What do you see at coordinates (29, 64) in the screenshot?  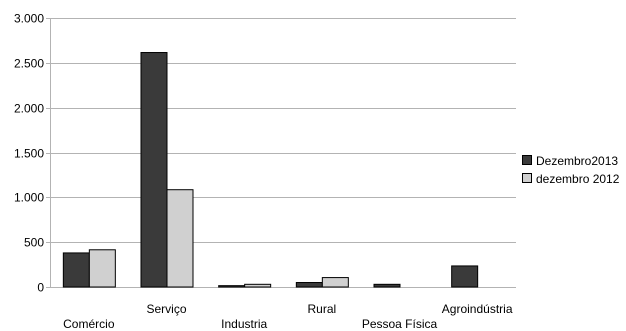 I see `y-tick-label: 2.500` at bounding box center [29, 64].